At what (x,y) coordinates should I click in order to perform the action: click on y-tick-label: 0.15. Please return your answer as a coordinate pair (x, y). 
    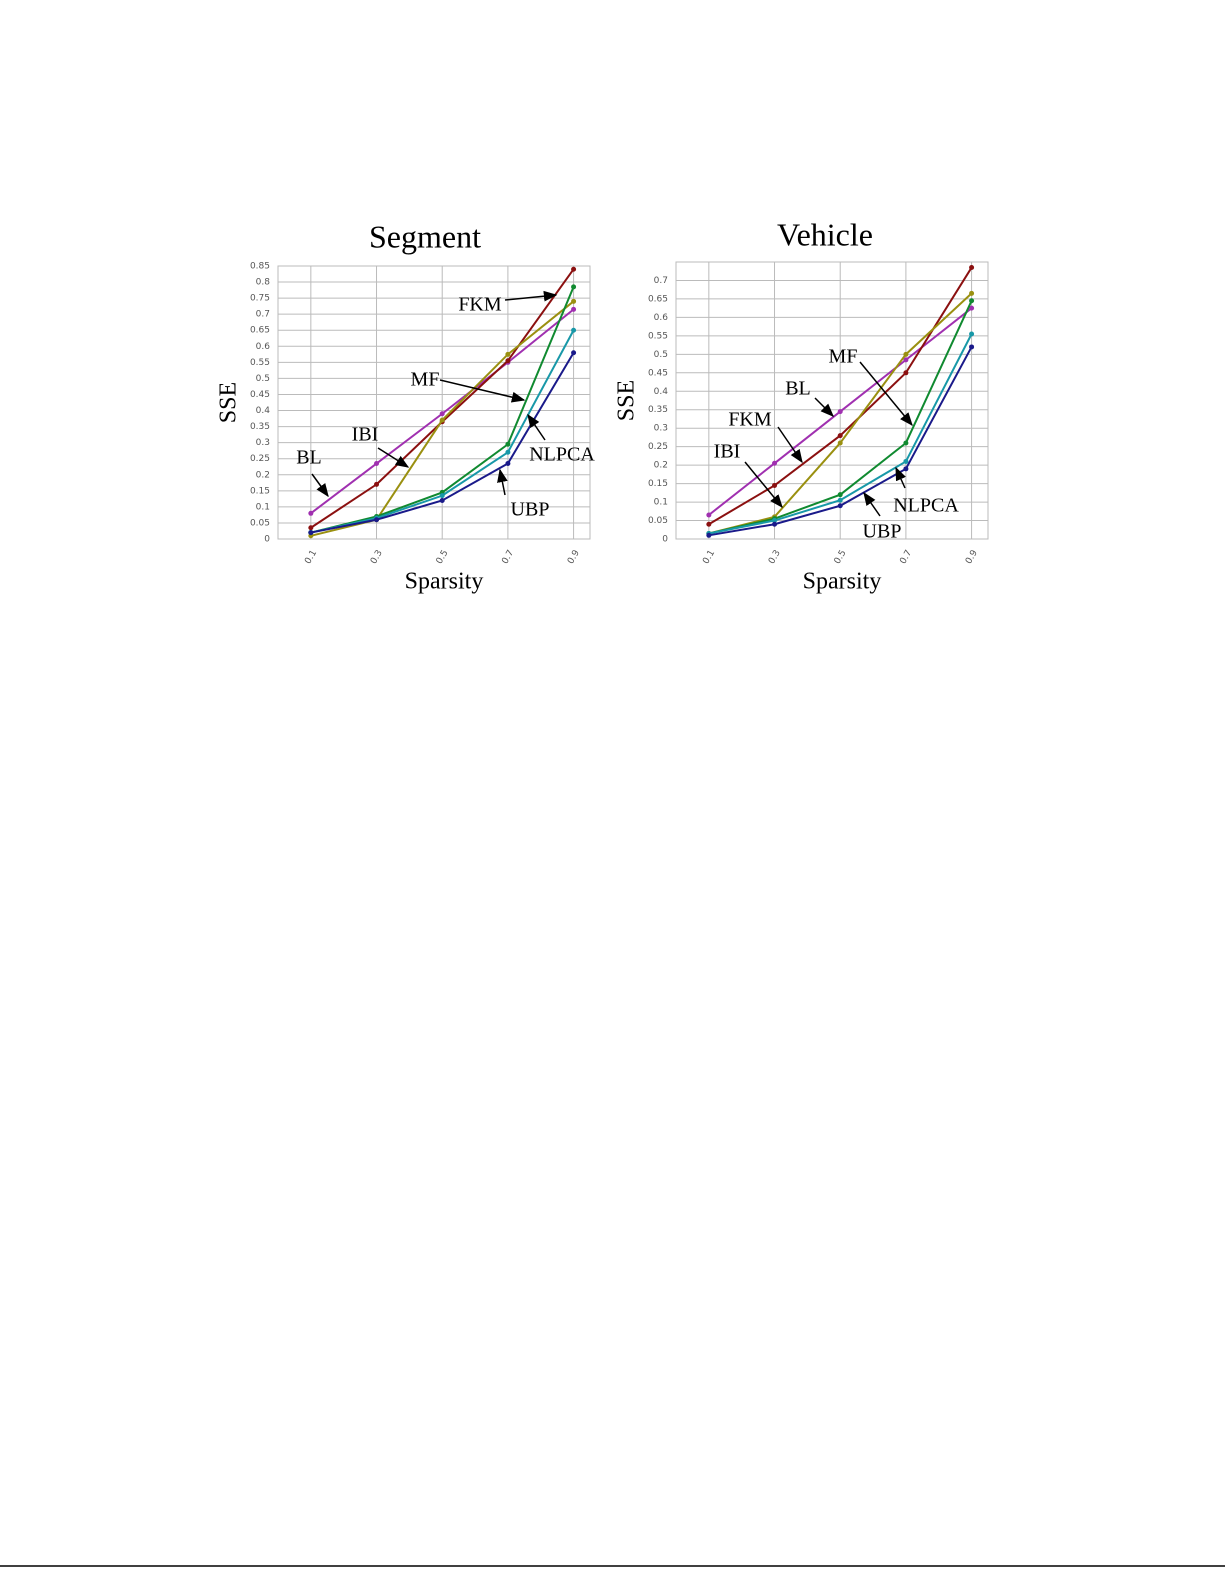
    Looking at the image, I should click on (260, 491).